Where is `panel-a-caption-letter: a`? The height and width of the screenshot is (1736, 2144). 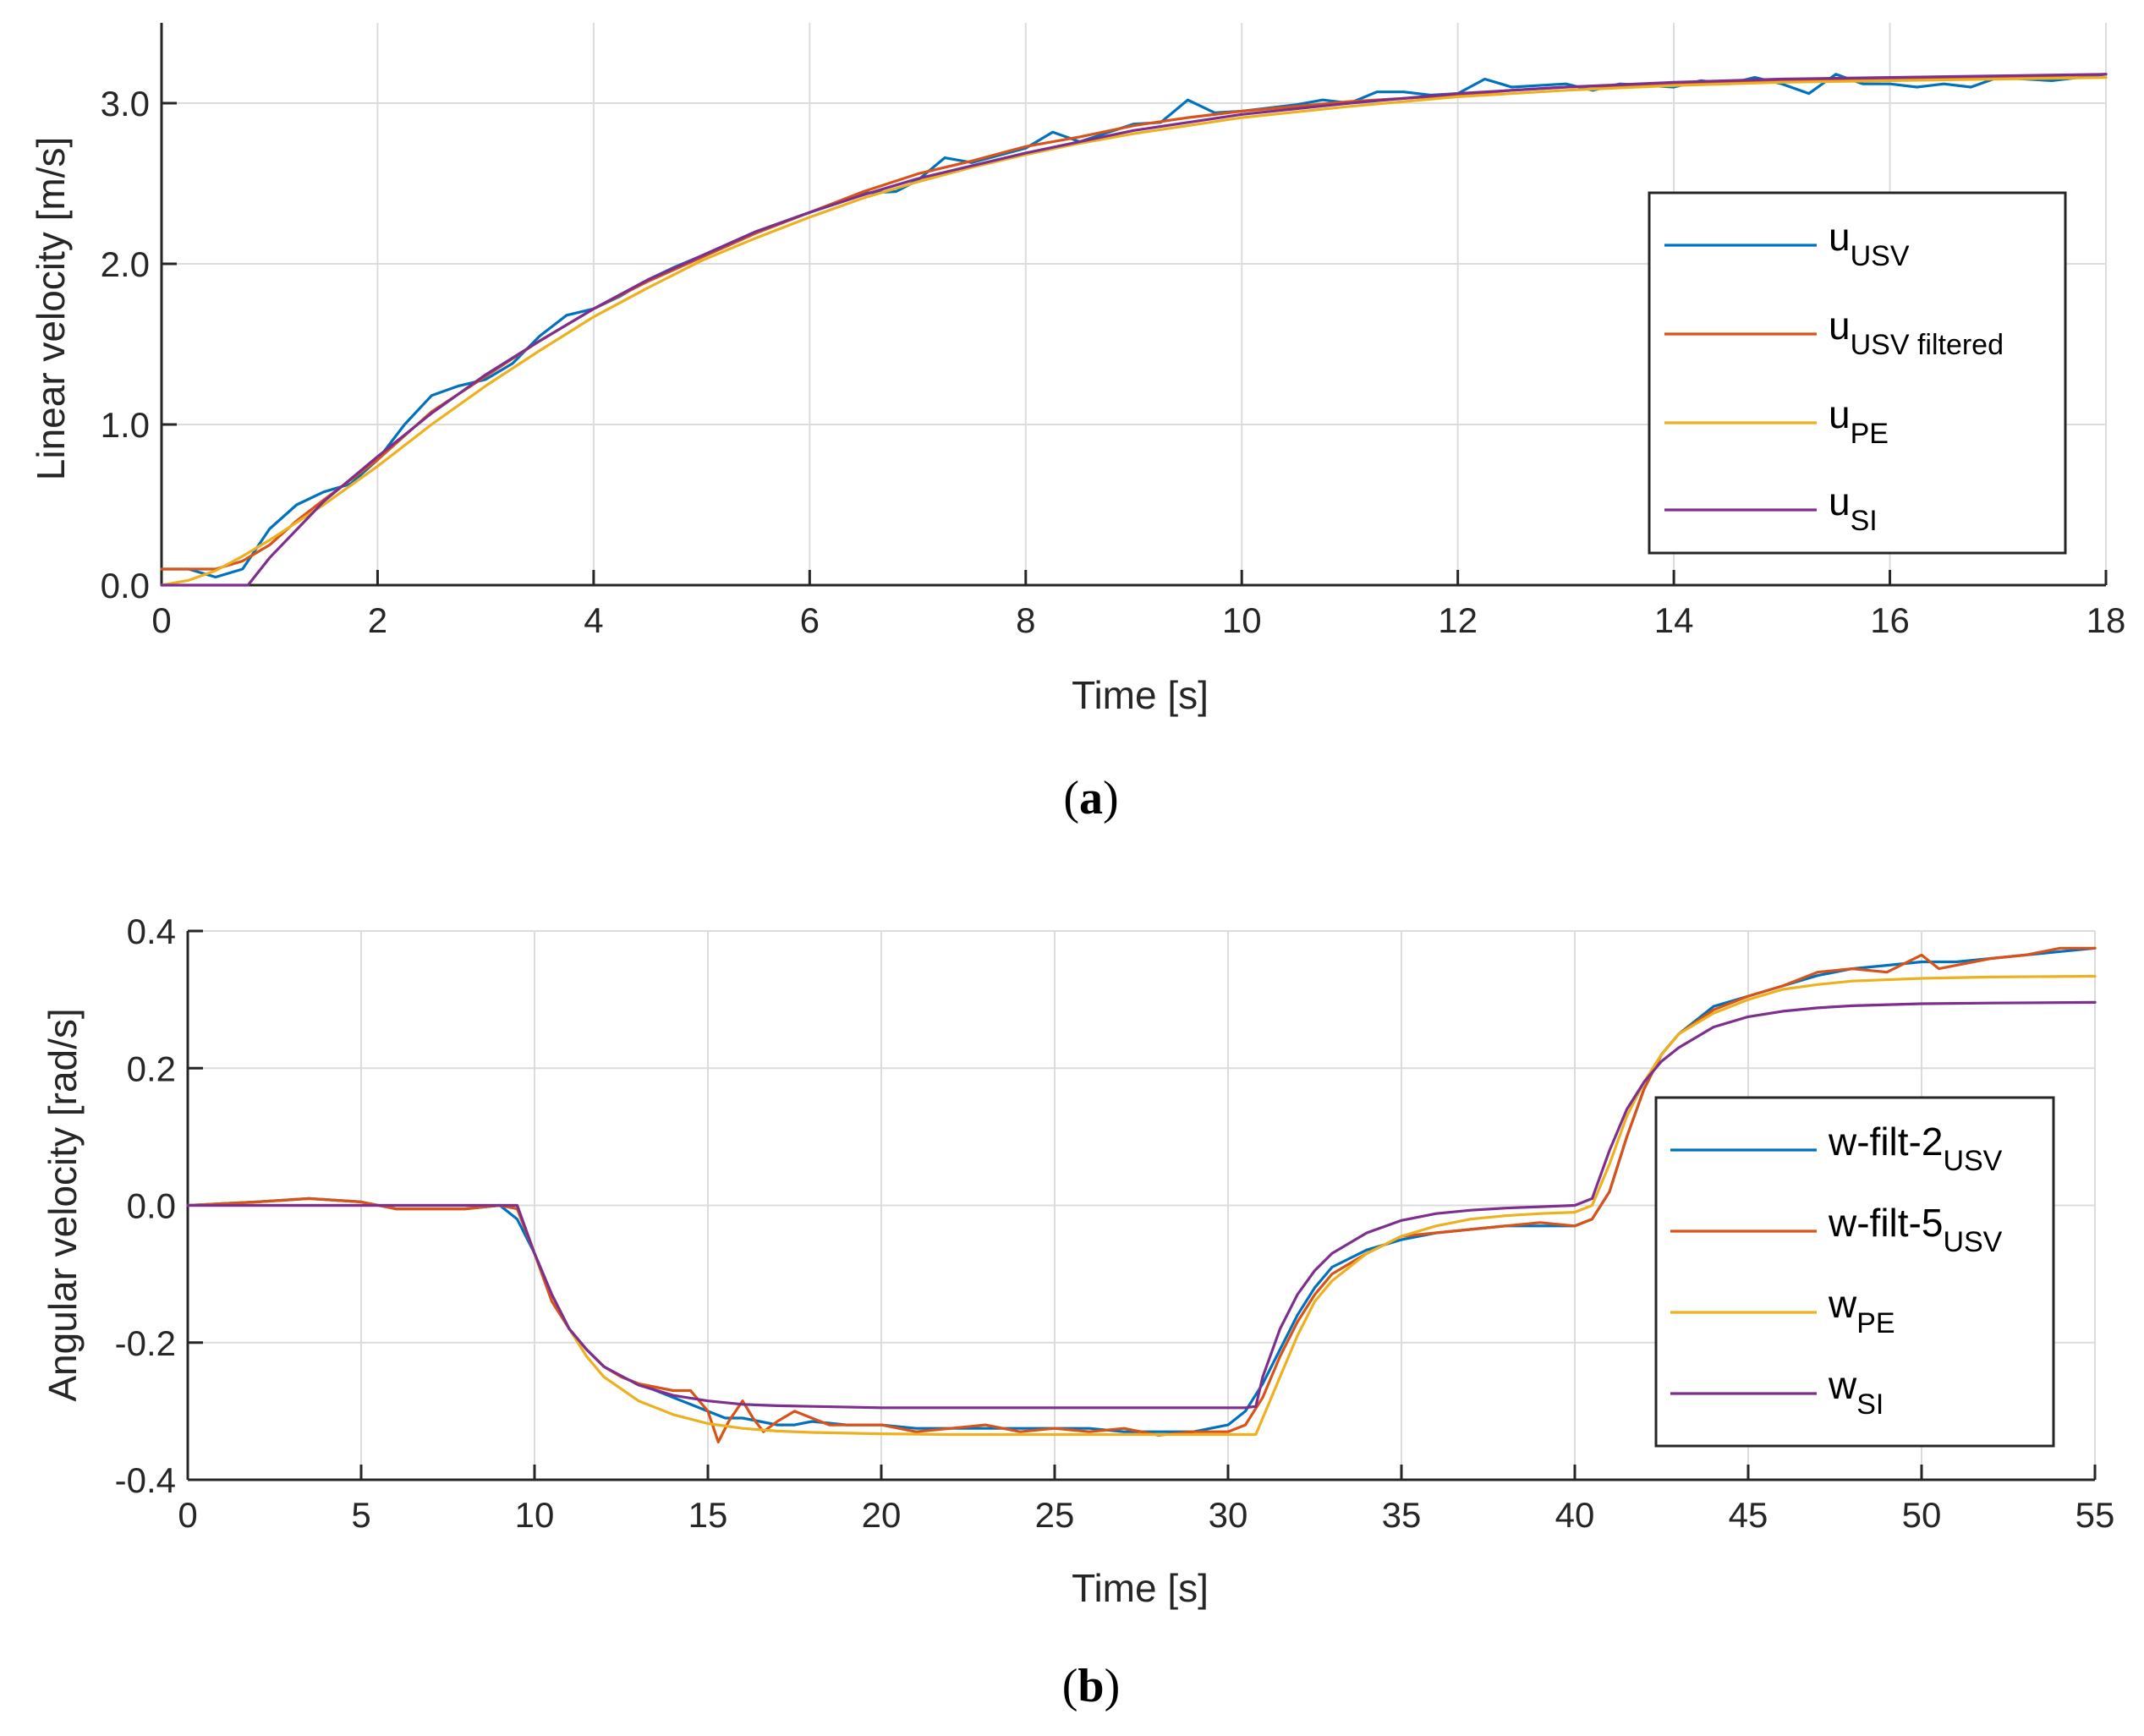
panel-a-caption-letter: a is located at coordinates (1091, 798).